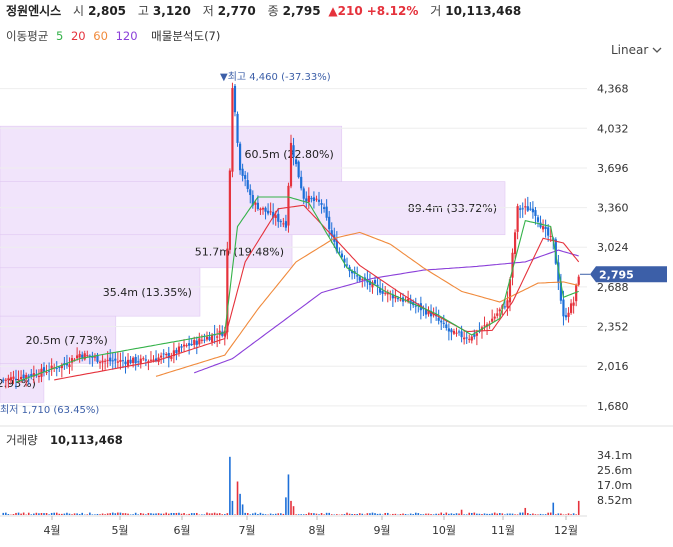 The width and height of the screenshot is (673, 547). Describe the element at coordinates (100, 36) in the screenshot. I see `ma60-legend: 60` at that location.